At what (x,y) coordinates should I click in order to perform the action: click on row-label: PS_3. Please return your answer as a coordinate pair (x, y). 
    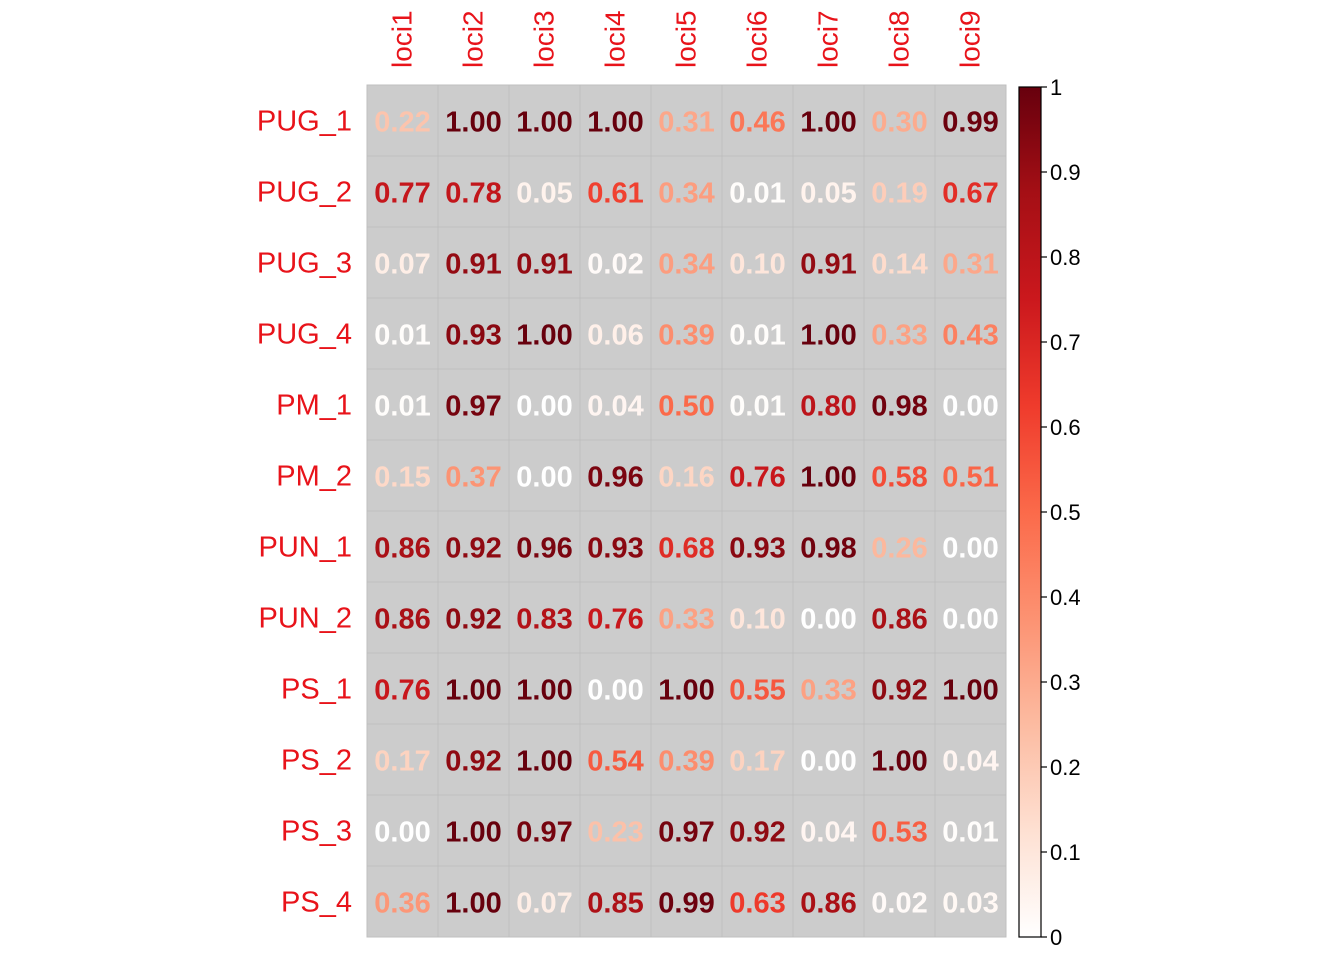
    Looking at the image, I should click on (316, 832).